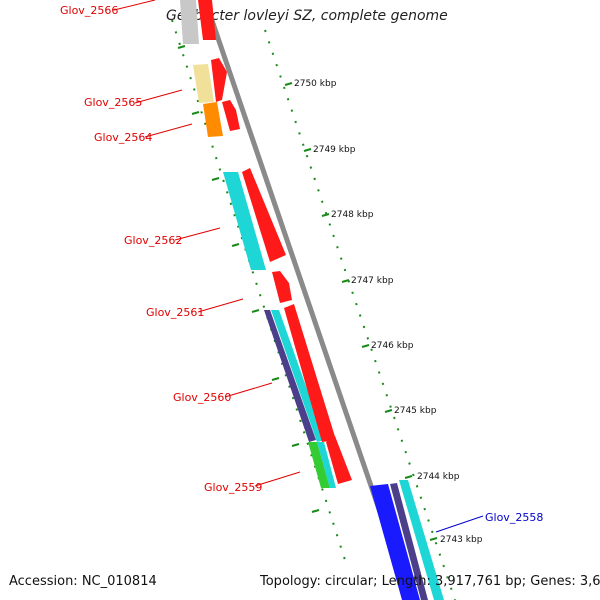 This screenshot has height=600, width=600. I want to click on kbp-label: 2748 kbp, so click(352, 215).